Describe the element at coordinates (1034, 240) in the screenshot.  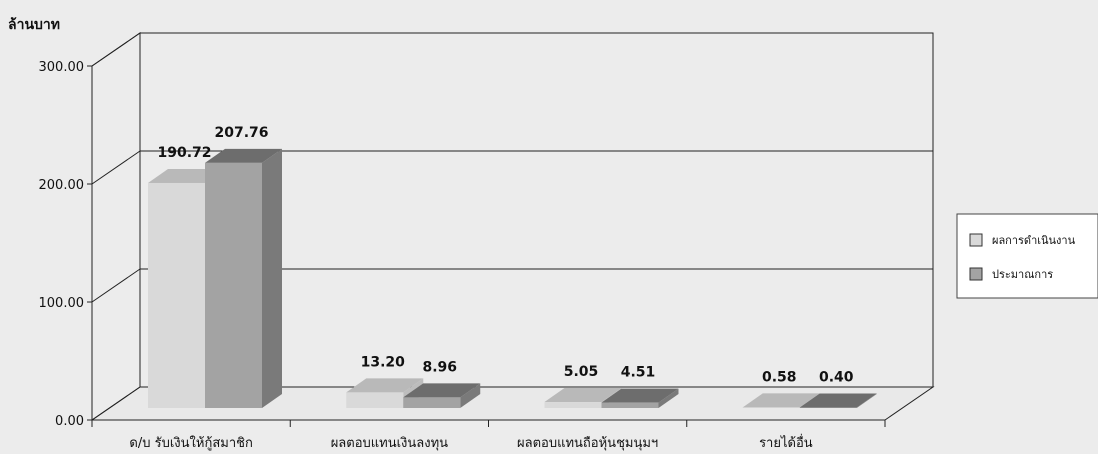
I see `legend-label-0: ผลการดำเนินงาน` at that location.